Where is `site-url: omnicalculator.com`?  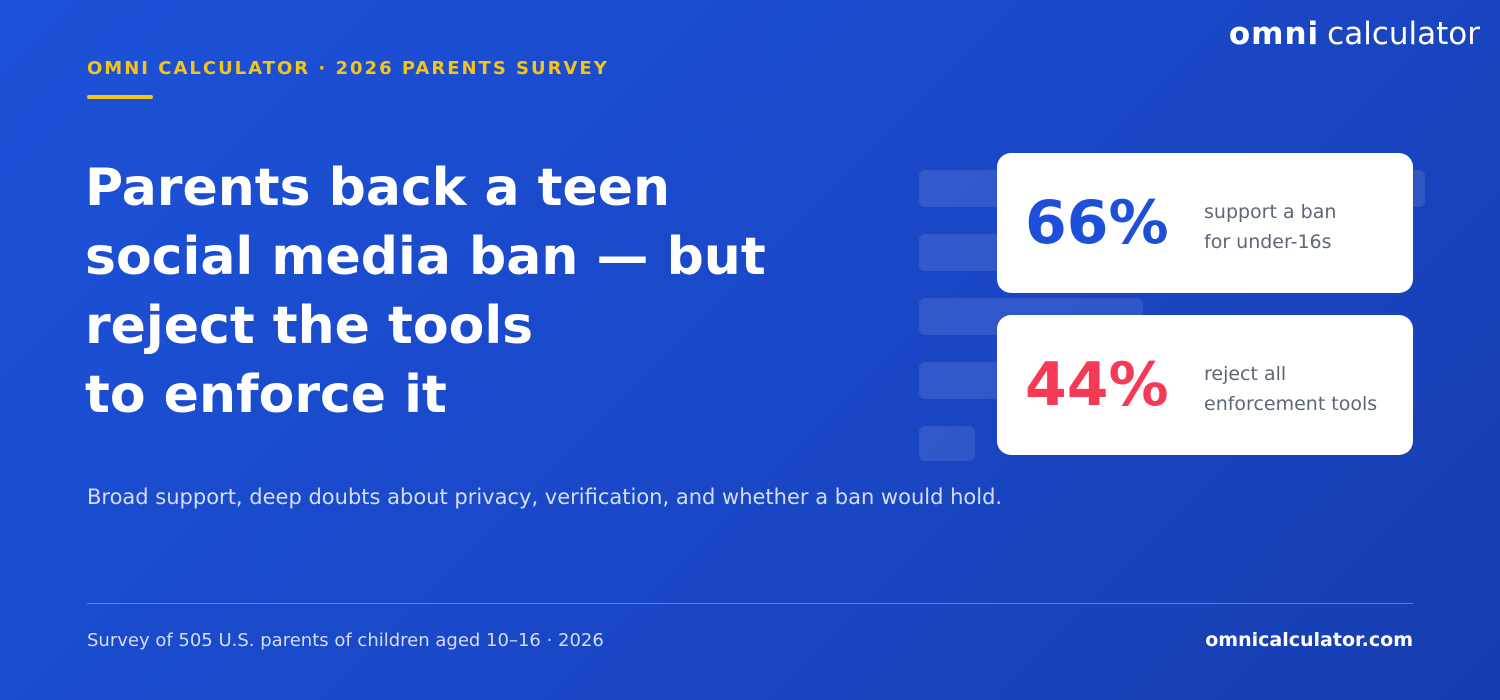 site-url: omnicalculator.com is located at coordinates (1309, 640).